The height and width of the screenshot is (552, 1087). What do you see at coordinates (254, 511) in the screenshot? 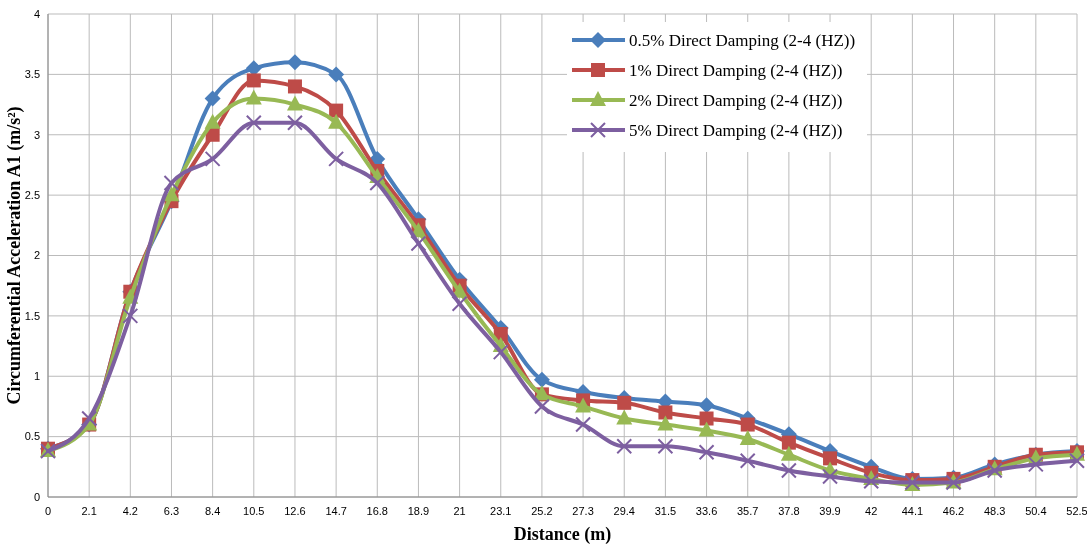
I see `x-tick-label: 10.5` at bounding box center [254, 511].